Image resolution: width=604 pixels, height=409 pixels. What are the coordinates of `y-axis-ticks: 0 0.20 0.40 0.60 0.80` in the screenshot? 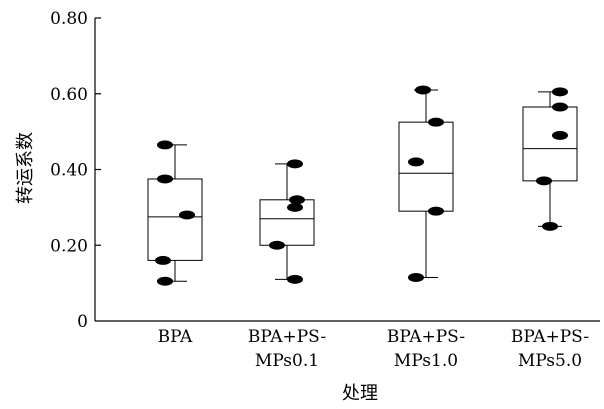 It's located at (75, 170).